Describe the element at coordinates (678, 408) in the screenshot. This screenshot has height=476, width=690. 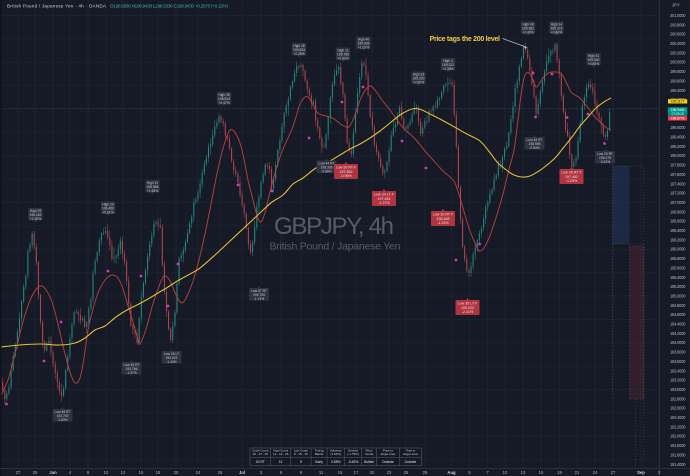
I see `svg-text: 192.6000` at that location.